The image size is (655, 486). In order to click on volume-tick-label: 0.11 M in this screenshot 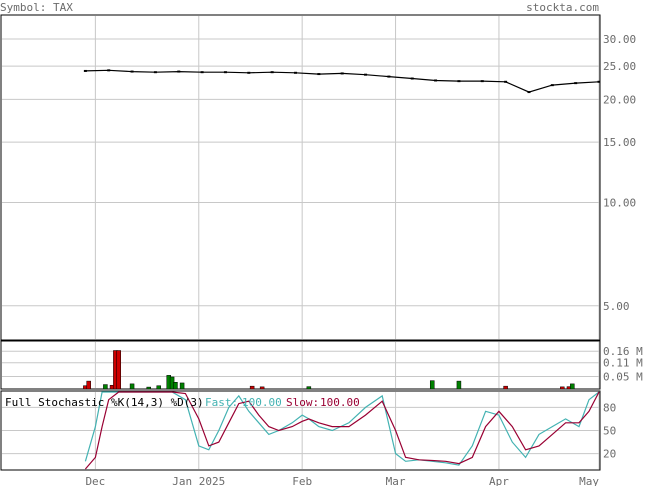, I will do `click(623, 363)`.